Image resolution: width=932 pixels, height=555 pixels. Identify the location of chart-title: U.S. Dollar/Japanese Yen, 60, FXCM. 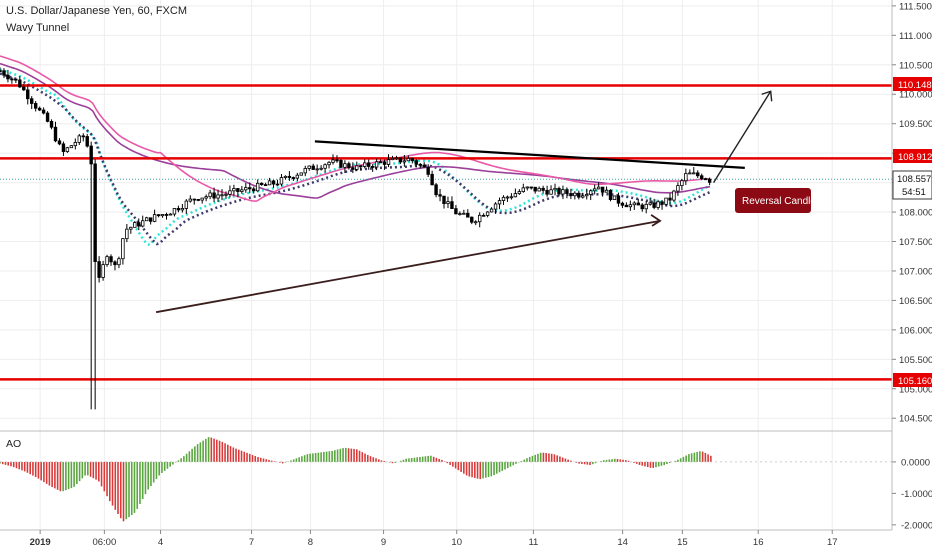
(96, 11).